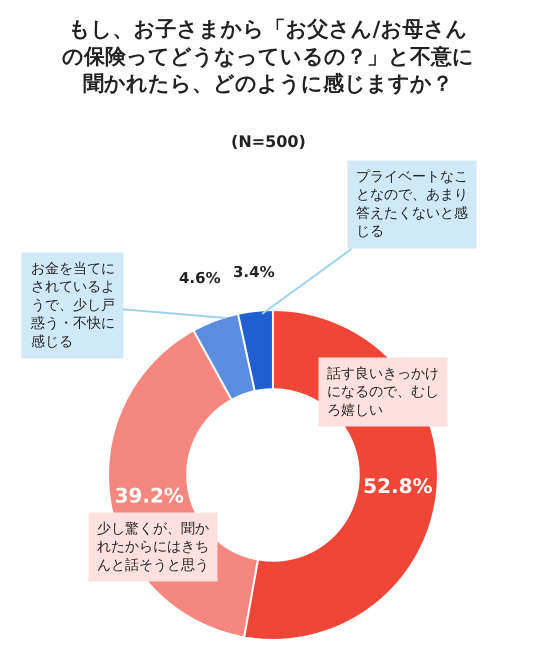  I want to click on slice-label: 少し驚くが、聞かれたからにはきちんと話そうと思う, so click(153, 547).